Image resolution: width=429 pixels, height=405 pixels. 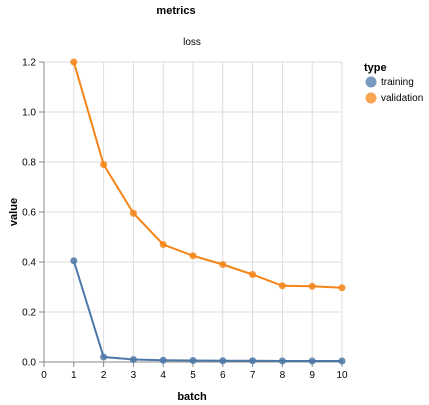 What do you see at coordinates (29, 213) in the screenshot?
I see `y-tick-label: 0.6` at bounding box center [29, 213].